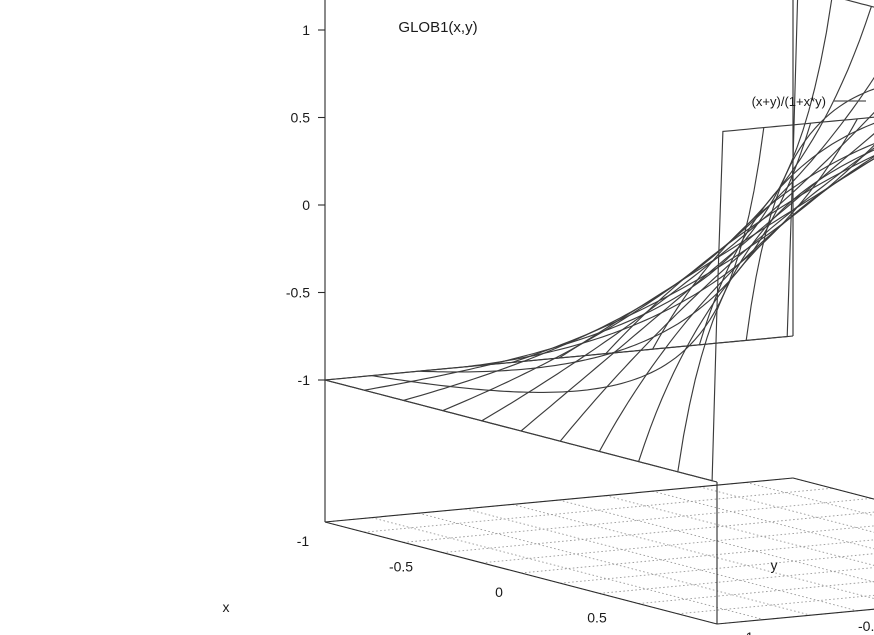  What do you see at coordinates (401, 567) in the screenshot?
I see `x-tick-label-1: -0.5` at bounding box center [401, 567].